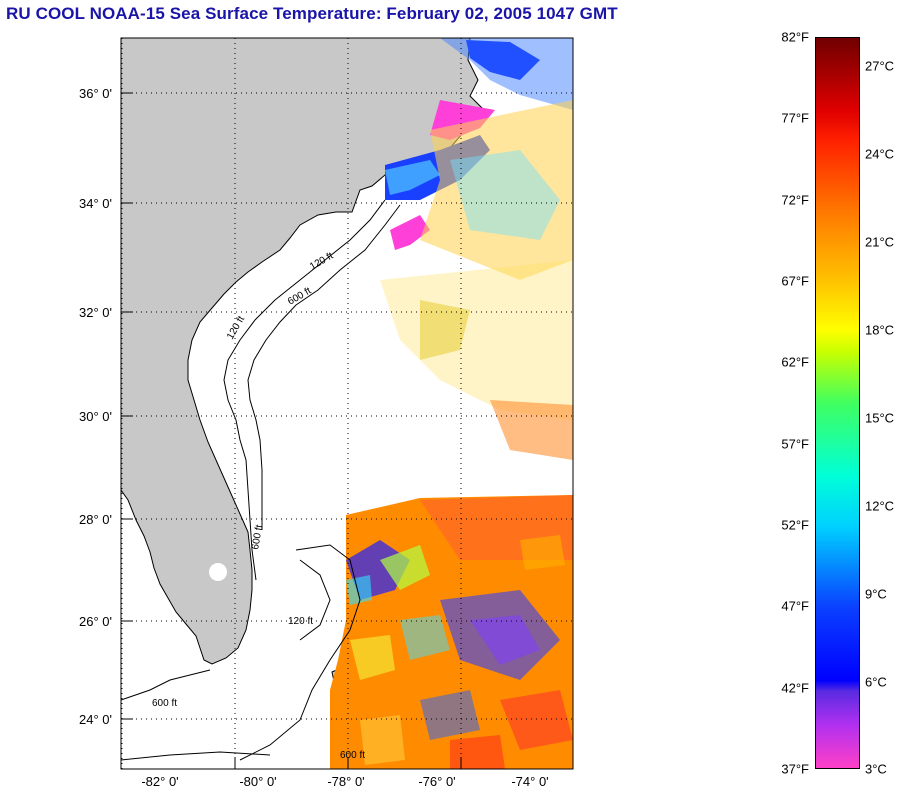 Image resolution: width=905 pixels, height=793 pixels. What do you see at coordinates (880, 330) in the screenshot?
I see `colorbar-c-18: 18°C` at bounding box center [880, 330].